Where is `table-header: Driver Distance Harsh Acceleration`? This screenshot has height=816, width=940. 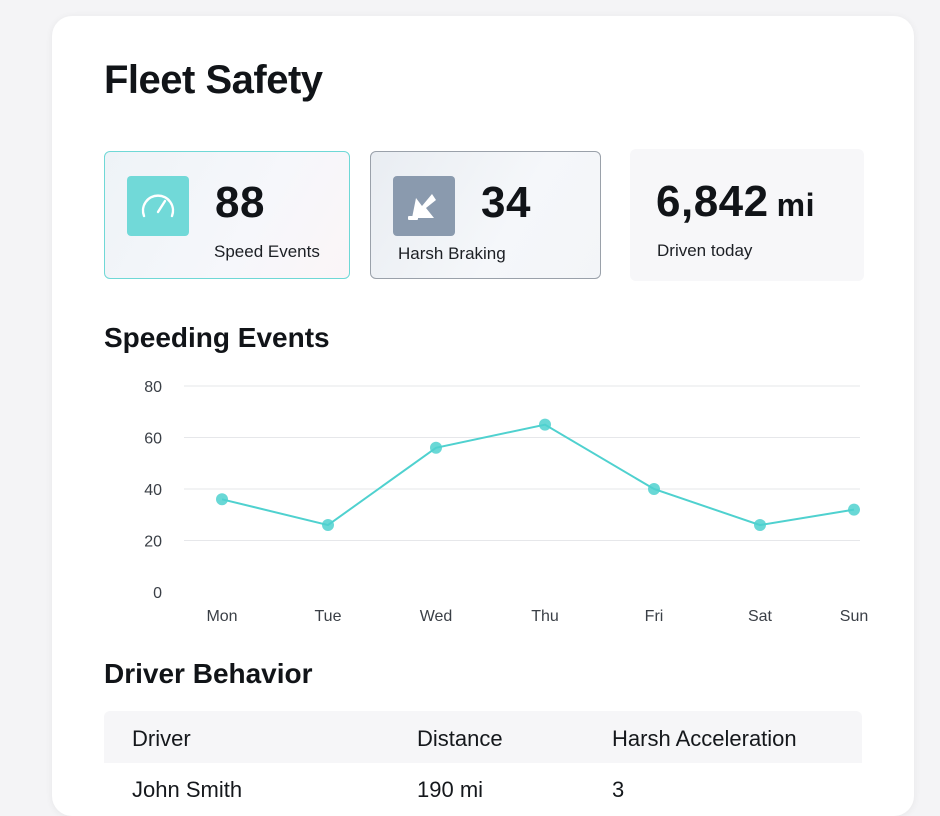 table-header: Driver Distance Harsh Acceleration is located at coordinates (483, 737).